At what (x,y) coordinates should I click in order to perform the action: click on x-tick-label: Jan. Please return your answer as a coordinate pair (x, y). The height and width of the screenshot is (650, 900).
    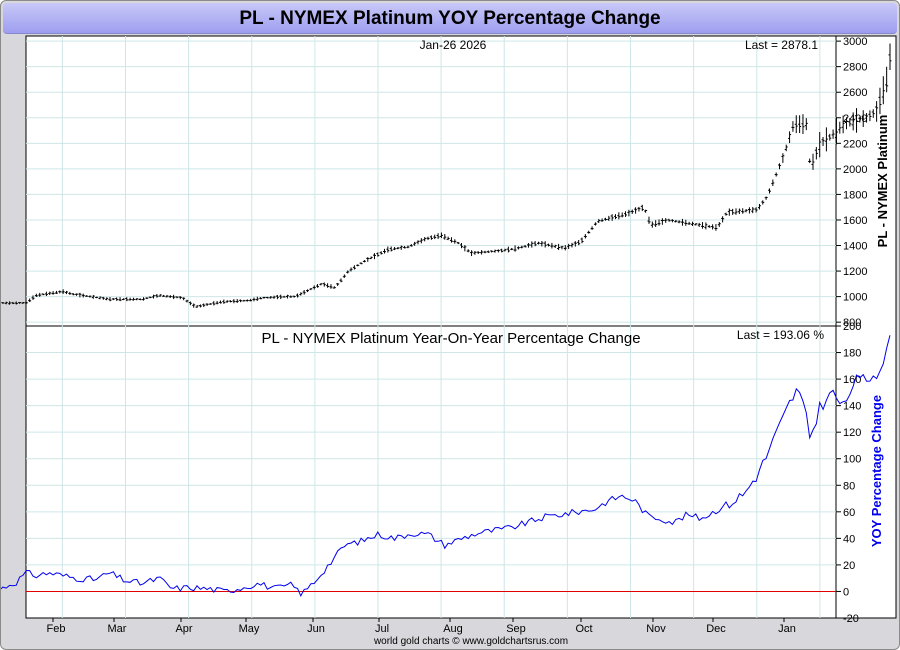
    Looking at the image, I should click on (787, 629).